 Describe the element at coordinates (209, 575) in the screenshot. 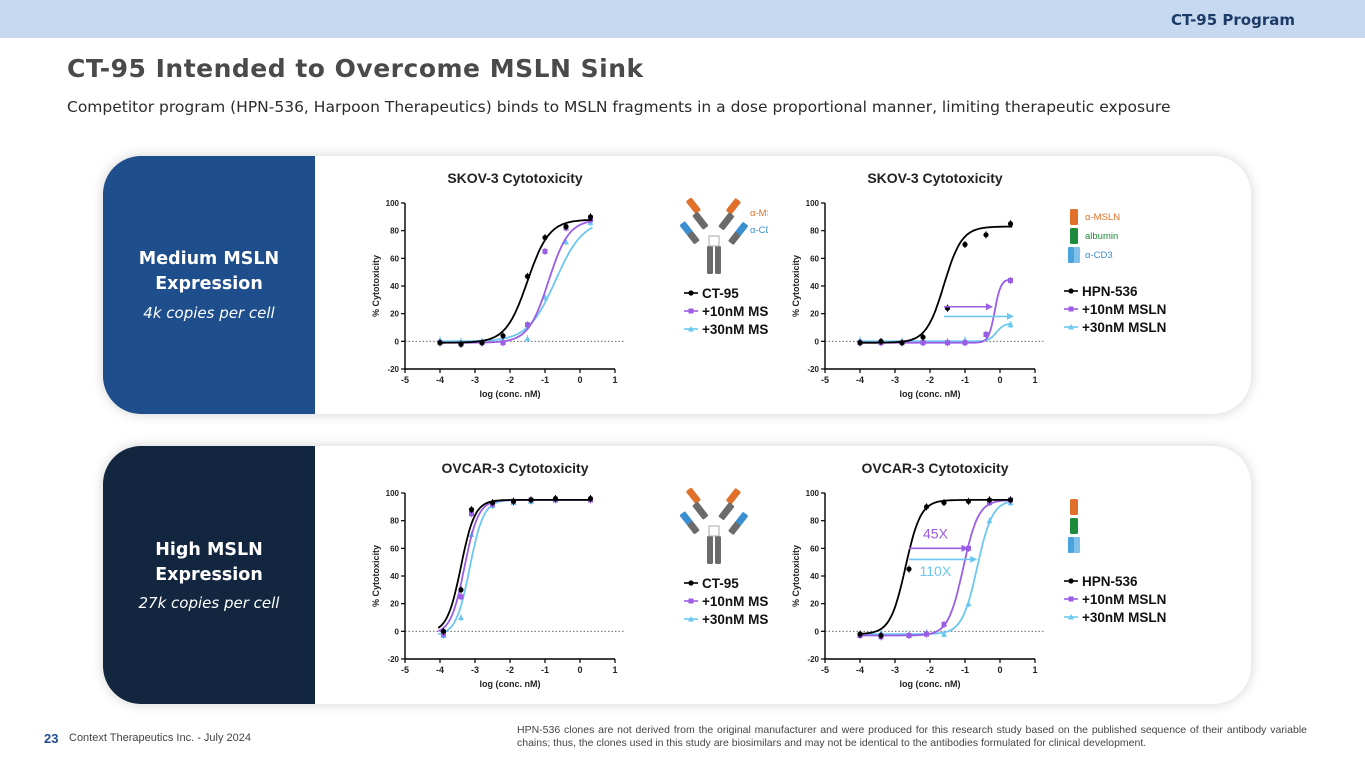

I see `panel-label-line: Expression` at that location.